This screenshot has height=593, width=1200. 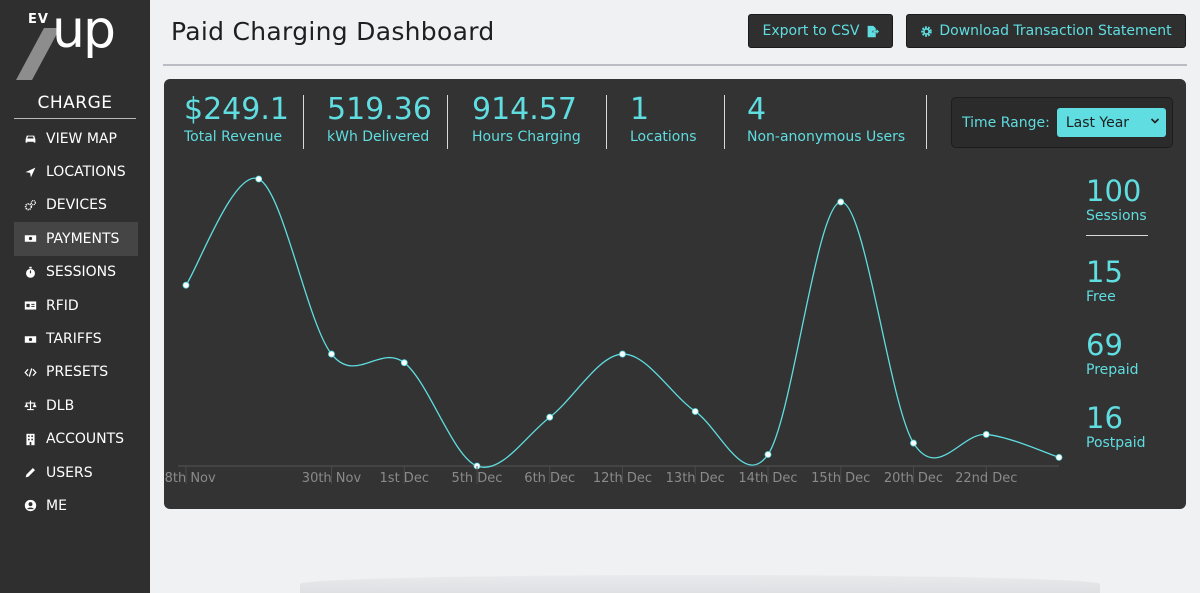 I want to click on sidebar-item-rfid: RFID, so click(x=76, y=305).